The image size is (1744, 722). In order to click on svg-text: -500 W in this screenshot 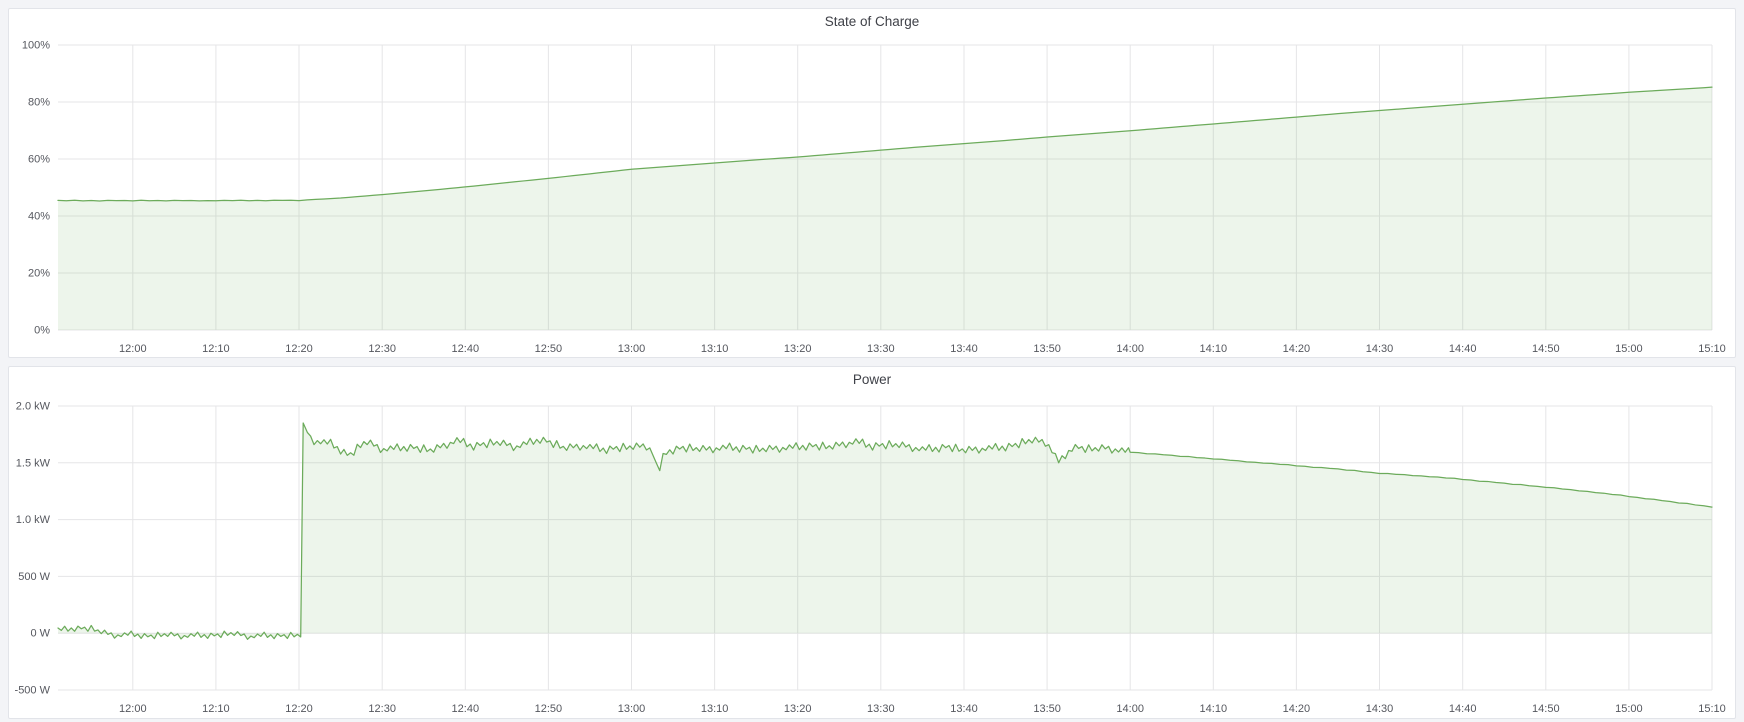, I will do `click(33, 691)`.